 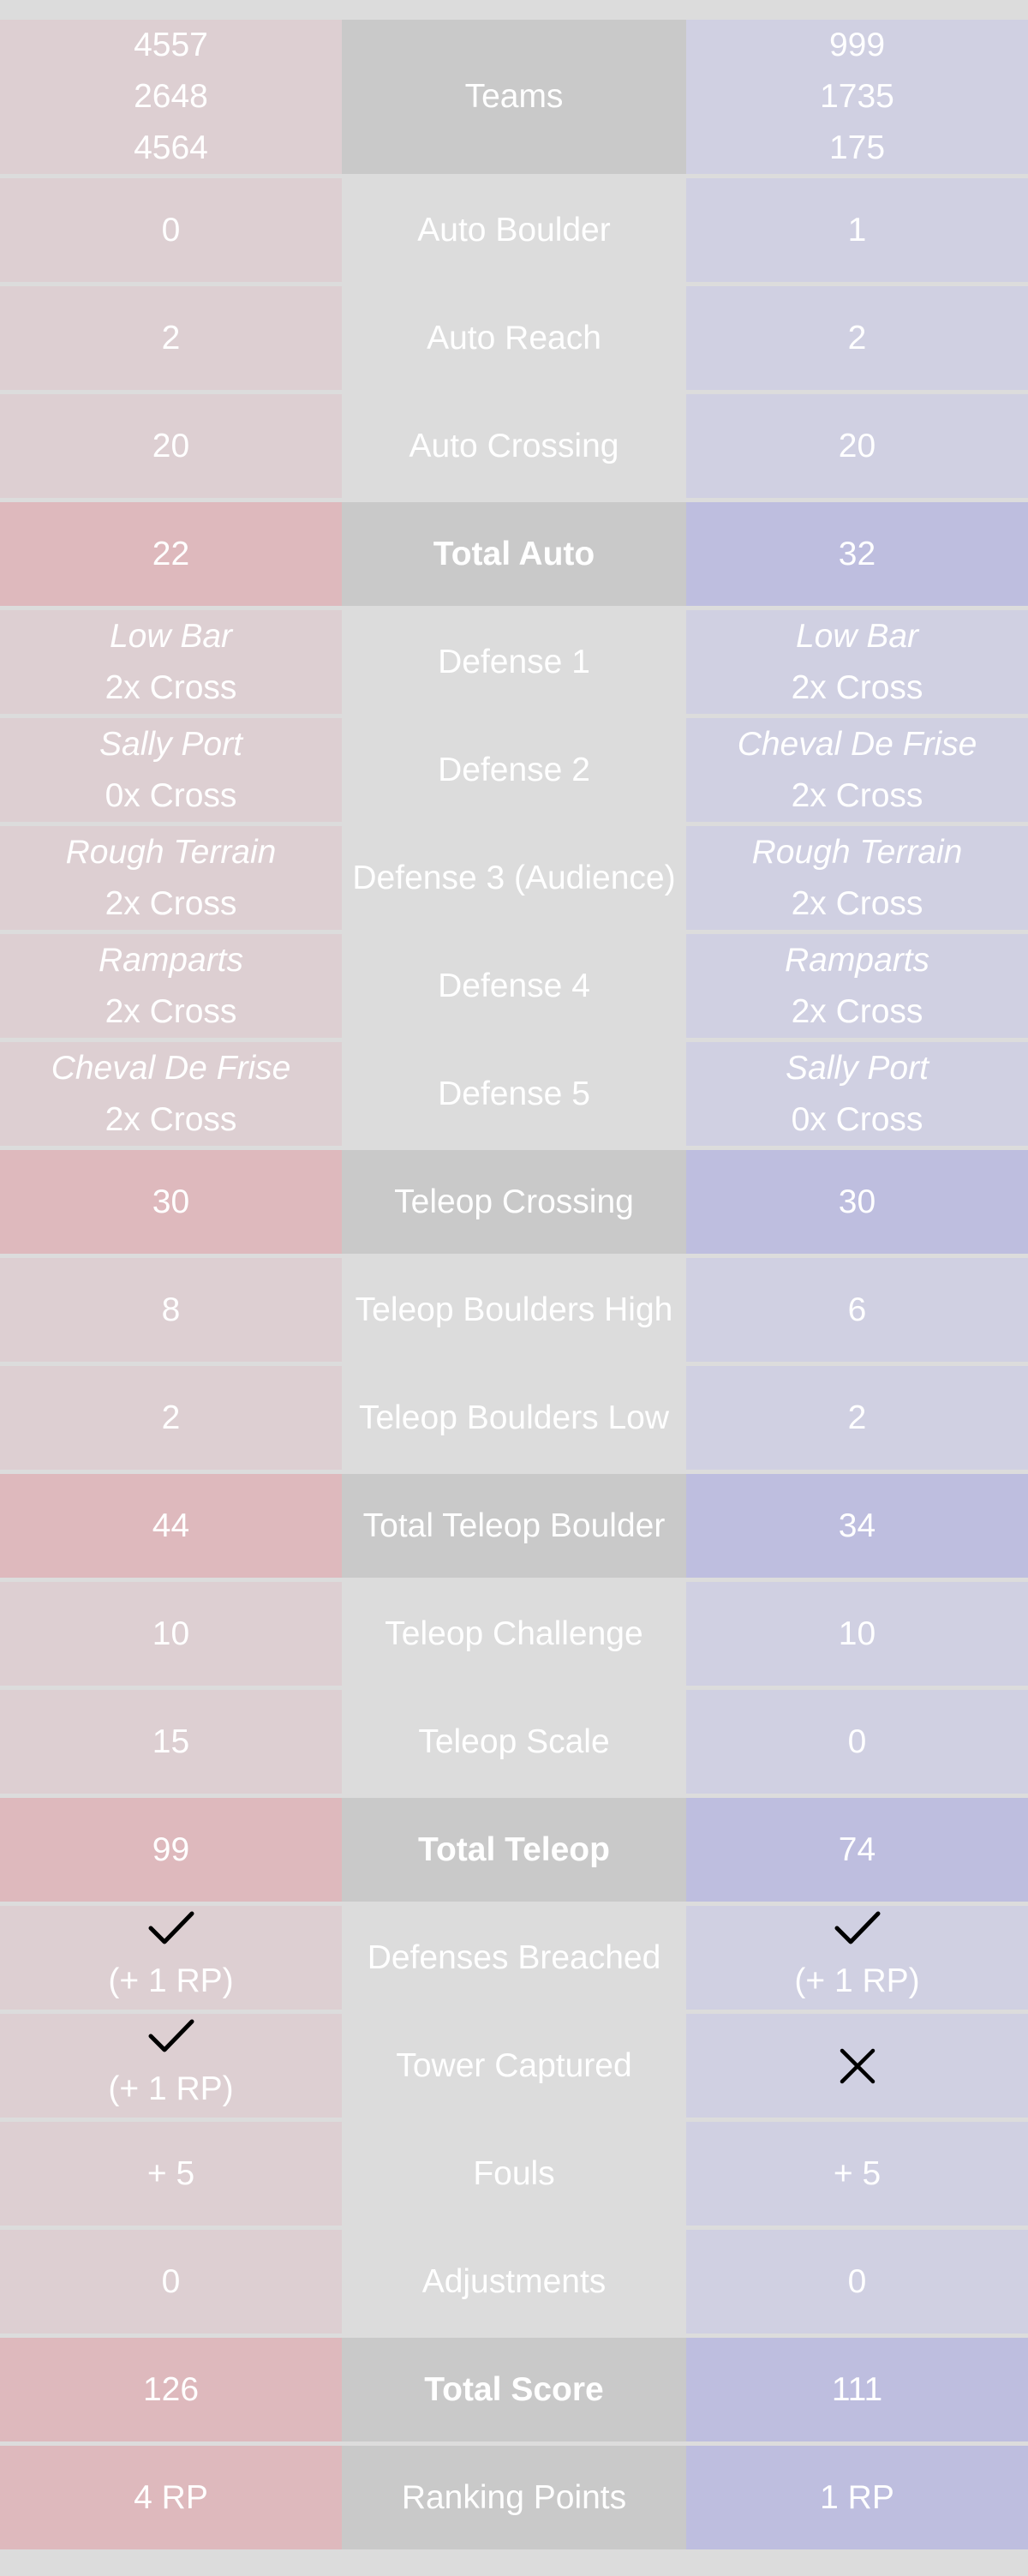 What do you see at coordinates (171, 147) in the screenshot?
I see `red-team-number: 4564` at bounding box center [171, 147].